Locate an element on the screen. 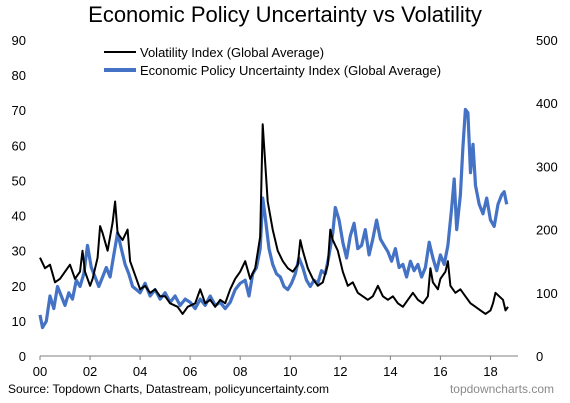 The width and height of the screenshot is (570, 403). left-y-tick-label: 0 is located at coordinates (22, 356).